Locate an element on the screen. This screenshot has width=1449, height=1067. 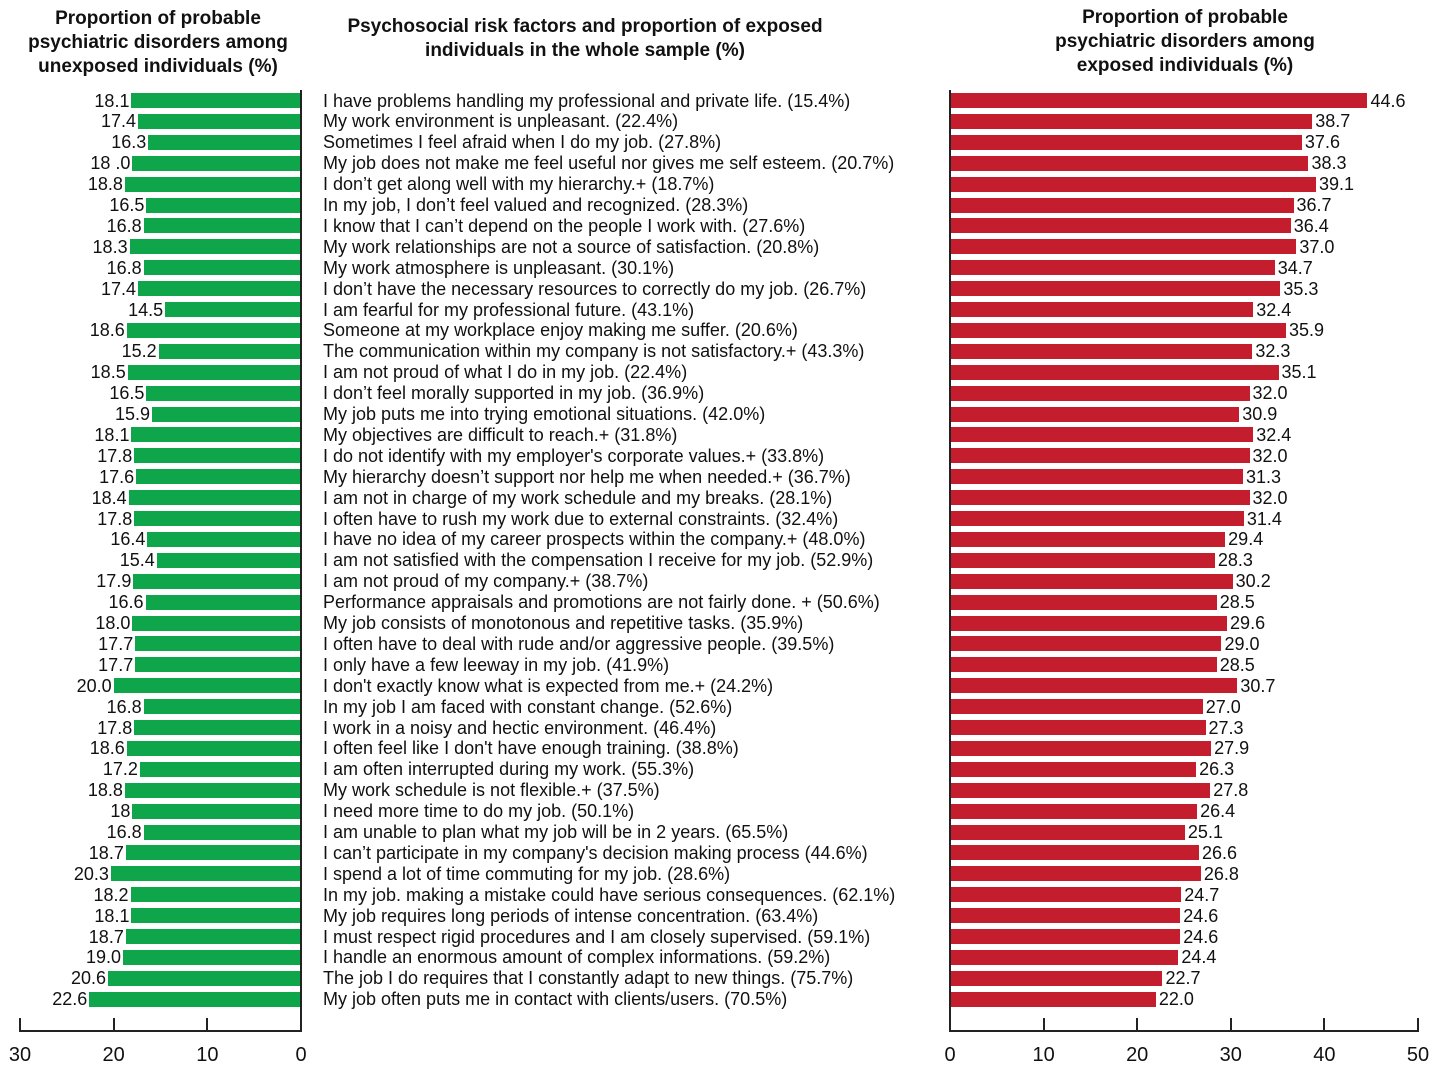
exposed-value-label: 30.2 is located at coordinates (1253, 581).